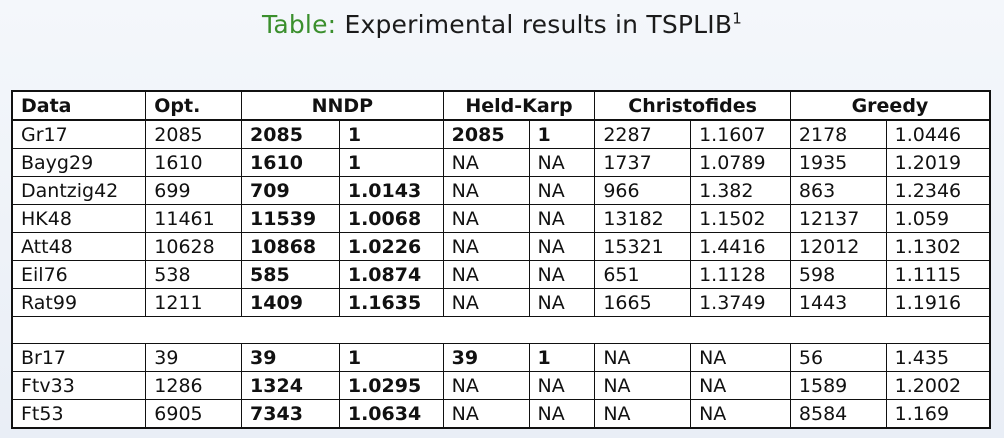  What do you see at coordinates (194, 274) in the screenshot?
I see `cell-opt: 538` at bounding box center [194, 274].